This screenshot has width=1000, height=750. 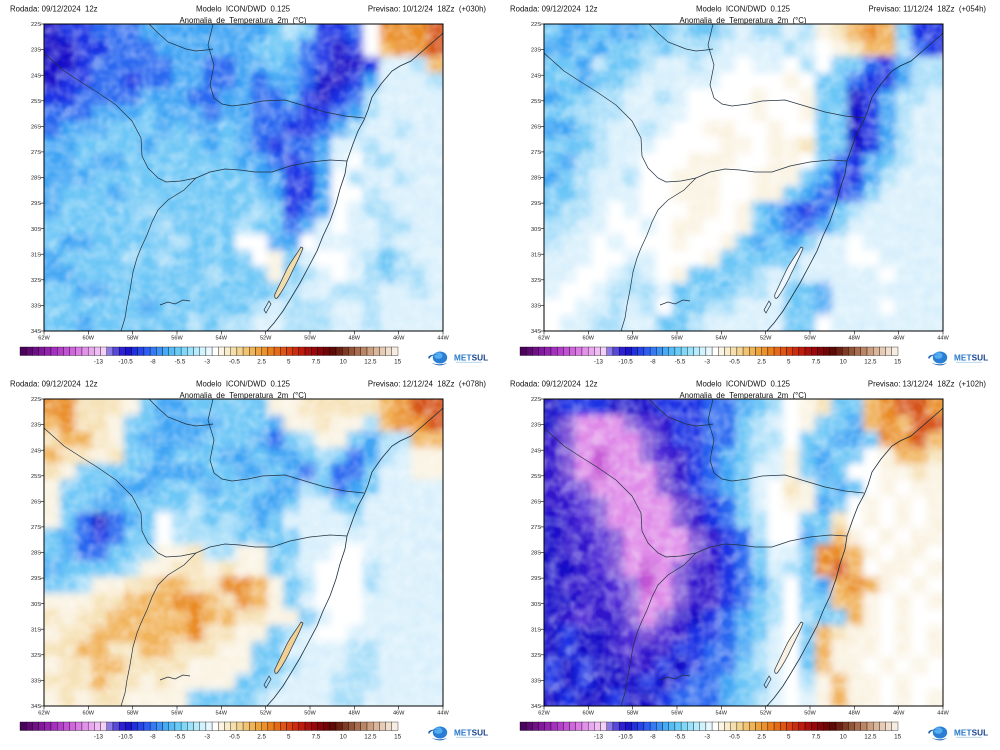 What do you see at coordinates (927, 9) in the screenshot?
I see `svg-text:Previsao: 11/12/24 18Zz (+05: Previsao: 11/12/24 18Zz (+054h)` at bounding box center [927, 9].